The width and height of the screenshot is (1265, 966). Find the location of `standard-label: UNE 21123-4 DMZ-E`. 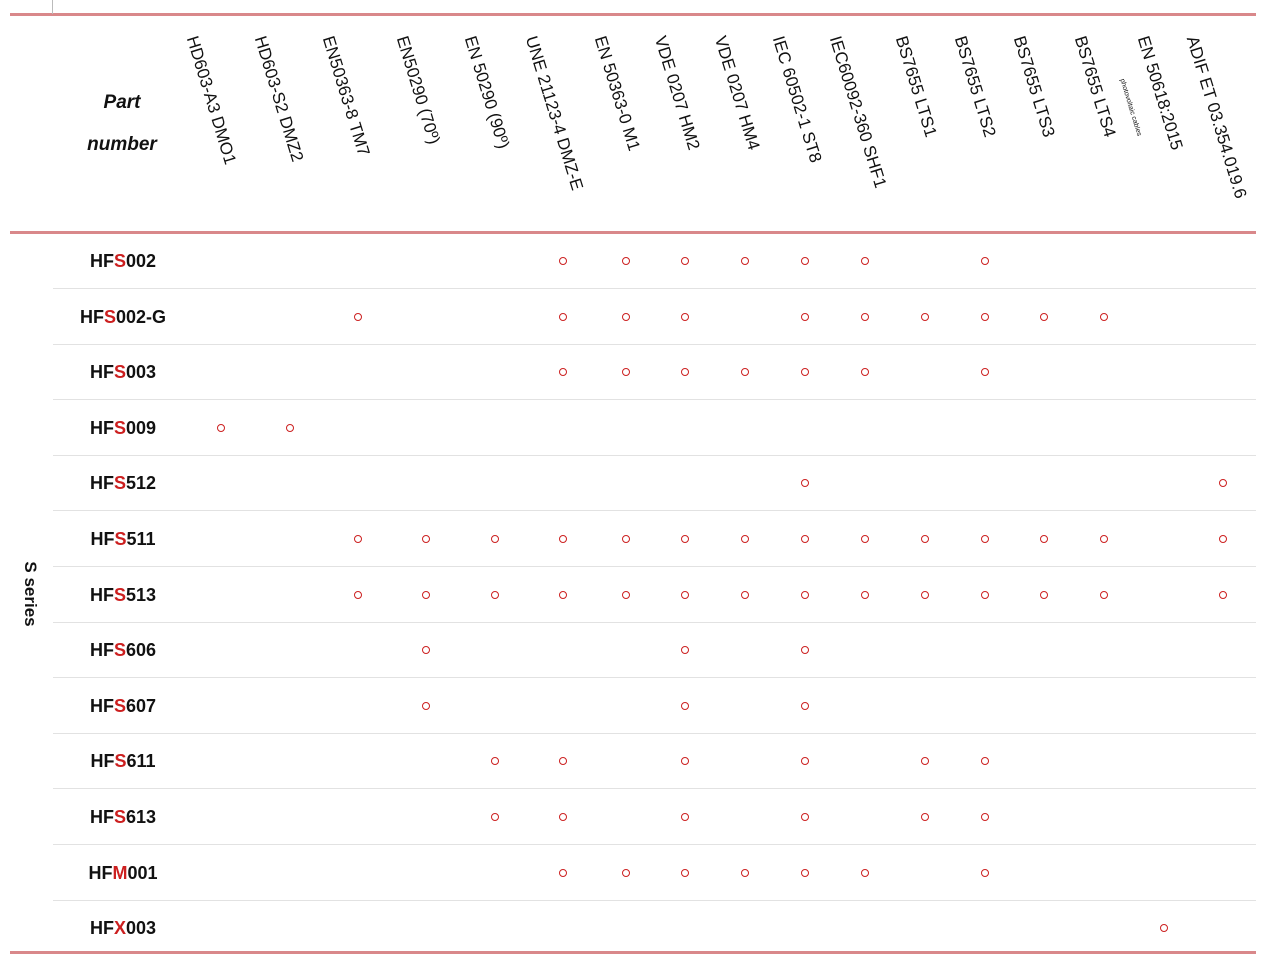

standard-label: UNE 21123-4 DMZ-E is located at coordinates (554, 113).